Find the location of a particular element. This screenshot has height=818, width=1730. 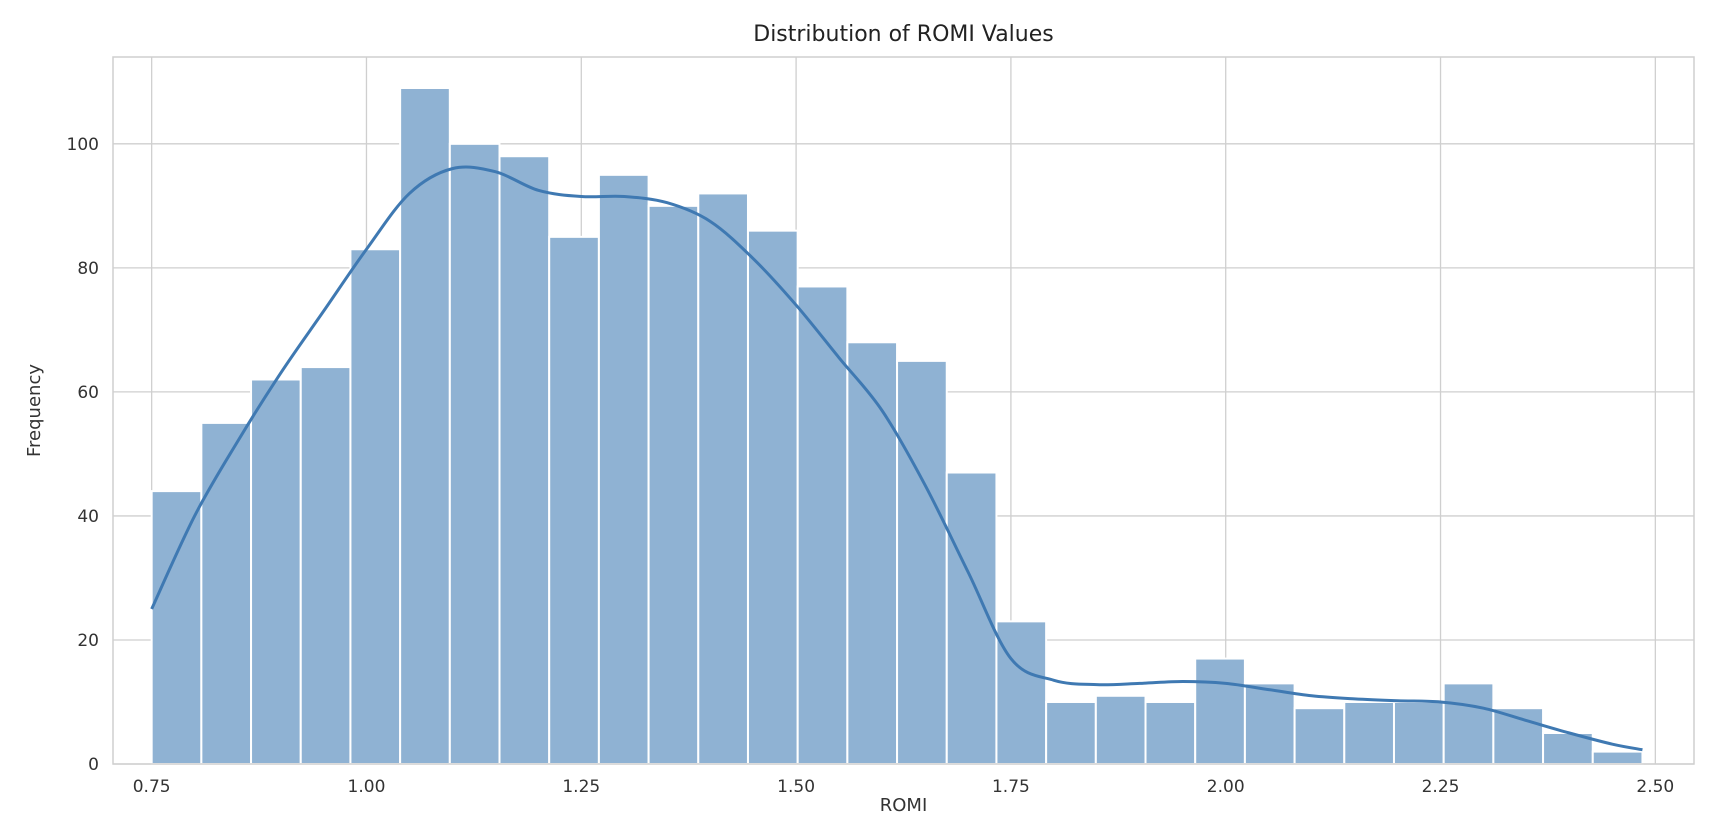

x-tick-label: 2.00 is located at coordinates (1226, 787).